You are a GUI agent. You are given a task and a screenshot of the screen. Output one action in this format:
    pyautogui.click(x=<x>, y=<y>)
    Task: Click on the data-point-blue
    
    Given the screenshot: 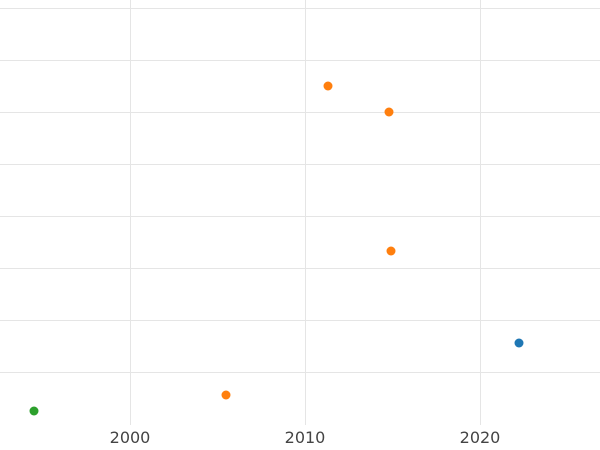 What is the action you would take?
    pyautogui.click(x=518, y=343)
    